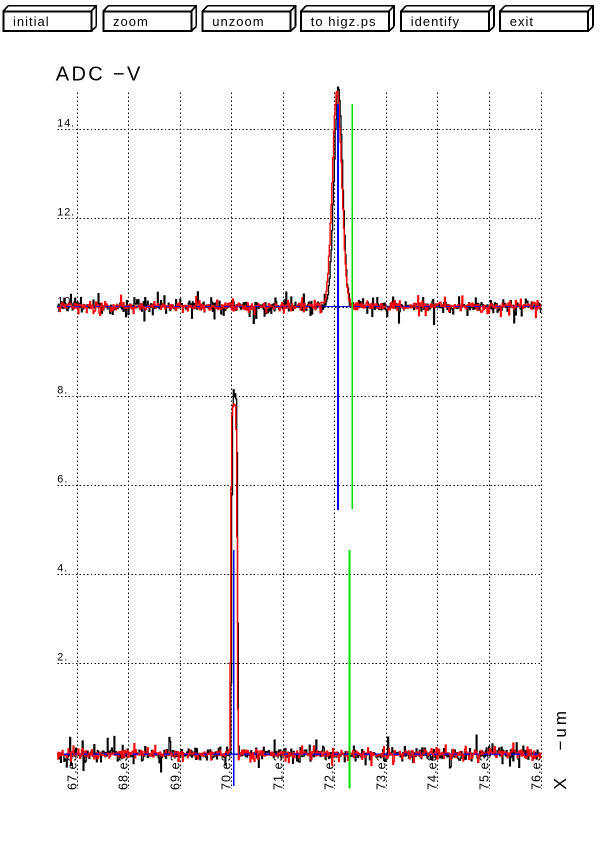 The width and height of the screenshot is (600, 849). What do you see at coordinates (560, 729) in the screenshot?
I see `svg-text: −um` at bounding box center [560, 729].